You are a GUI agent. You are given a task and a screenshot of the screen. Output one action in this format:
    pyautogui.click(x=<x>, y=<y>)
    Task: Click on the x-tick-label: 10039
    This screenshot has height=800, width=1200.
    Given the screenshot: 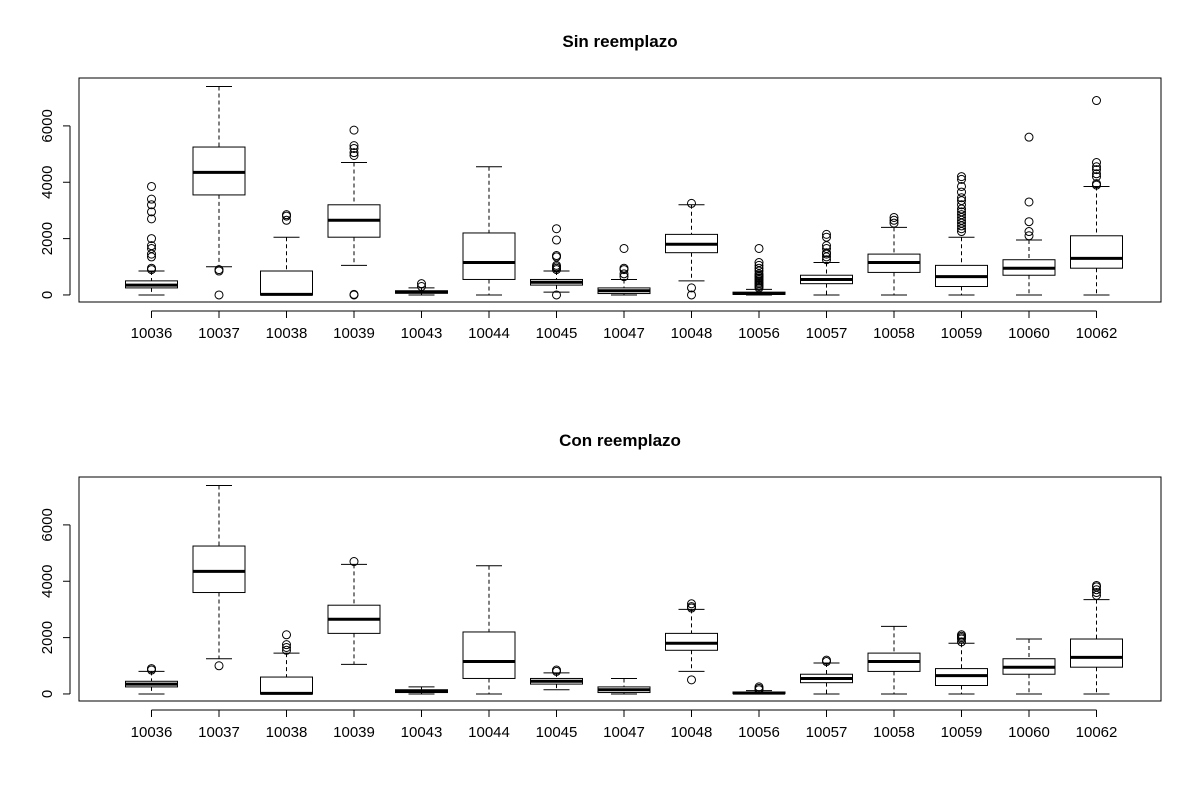 What is the action you would take?
    pyautogui.click(x=354, y=732)
    